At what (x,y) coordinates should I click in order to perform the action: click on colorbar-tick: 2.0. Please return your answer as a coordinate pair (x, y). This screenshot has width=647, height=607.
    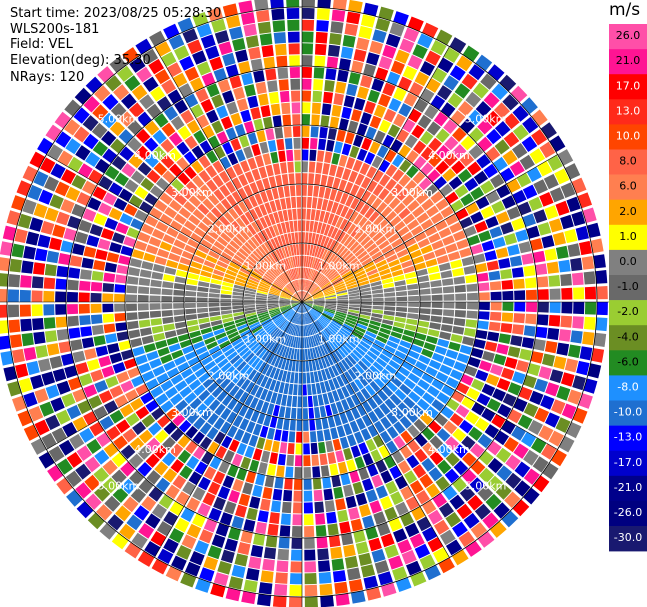
    Looking at the image, I should click on (628, 211).